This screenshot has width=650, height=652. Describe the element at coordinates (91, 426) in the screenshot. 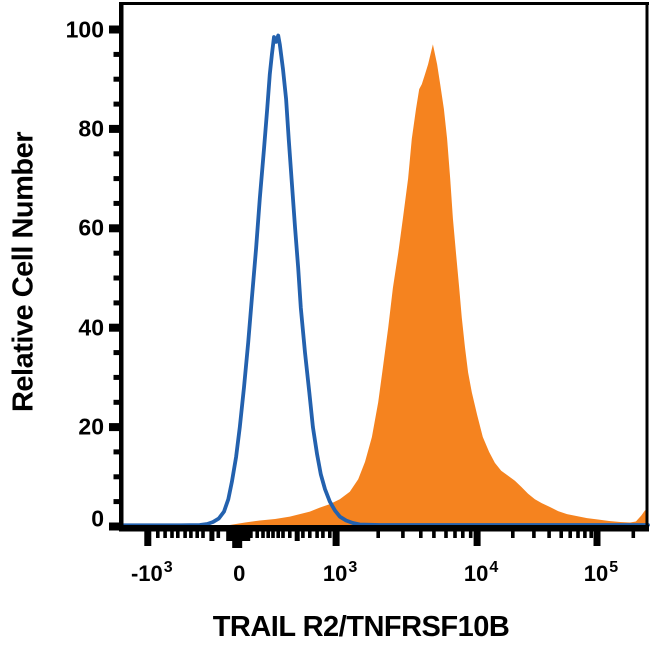

I see `y-tick-label: 20` at that location.